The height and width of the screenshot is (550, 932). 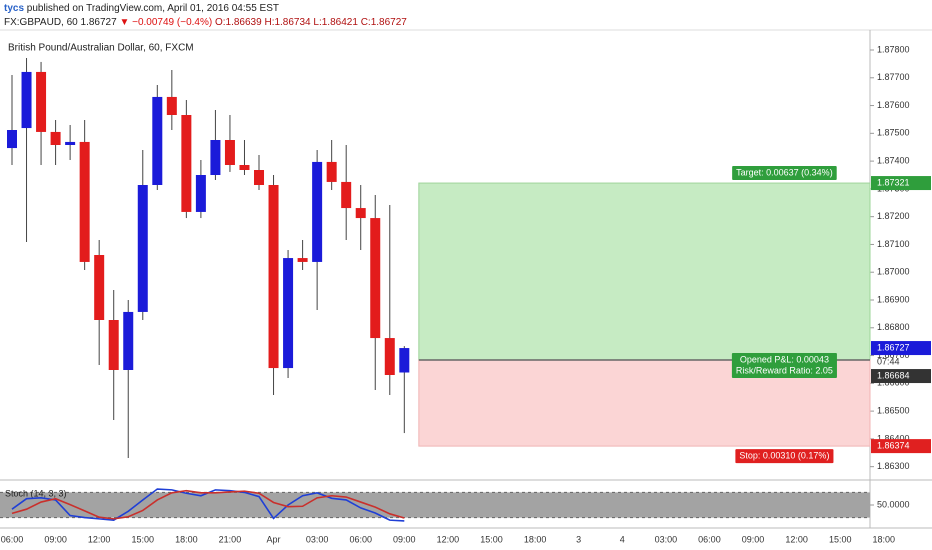 What do you see at coordinates (622, 539) in the screenshot?
I see `x-tick-label: 4` at bounding box center [622, 539].